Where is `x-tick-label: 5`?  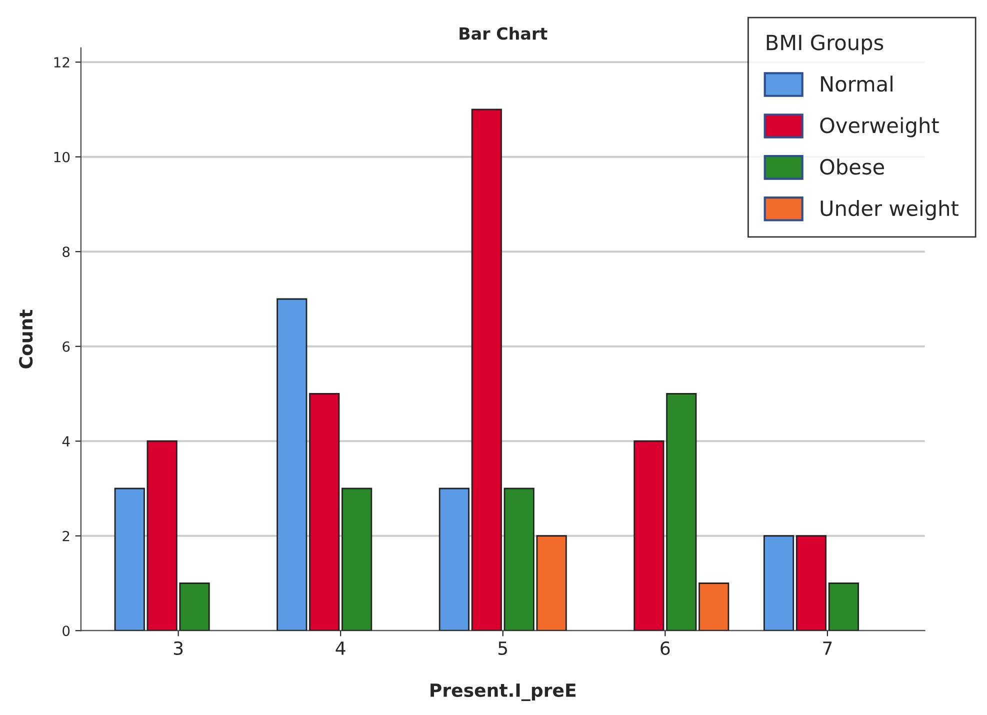
x-tick-label: 5 is located at coordinates (503, 649).